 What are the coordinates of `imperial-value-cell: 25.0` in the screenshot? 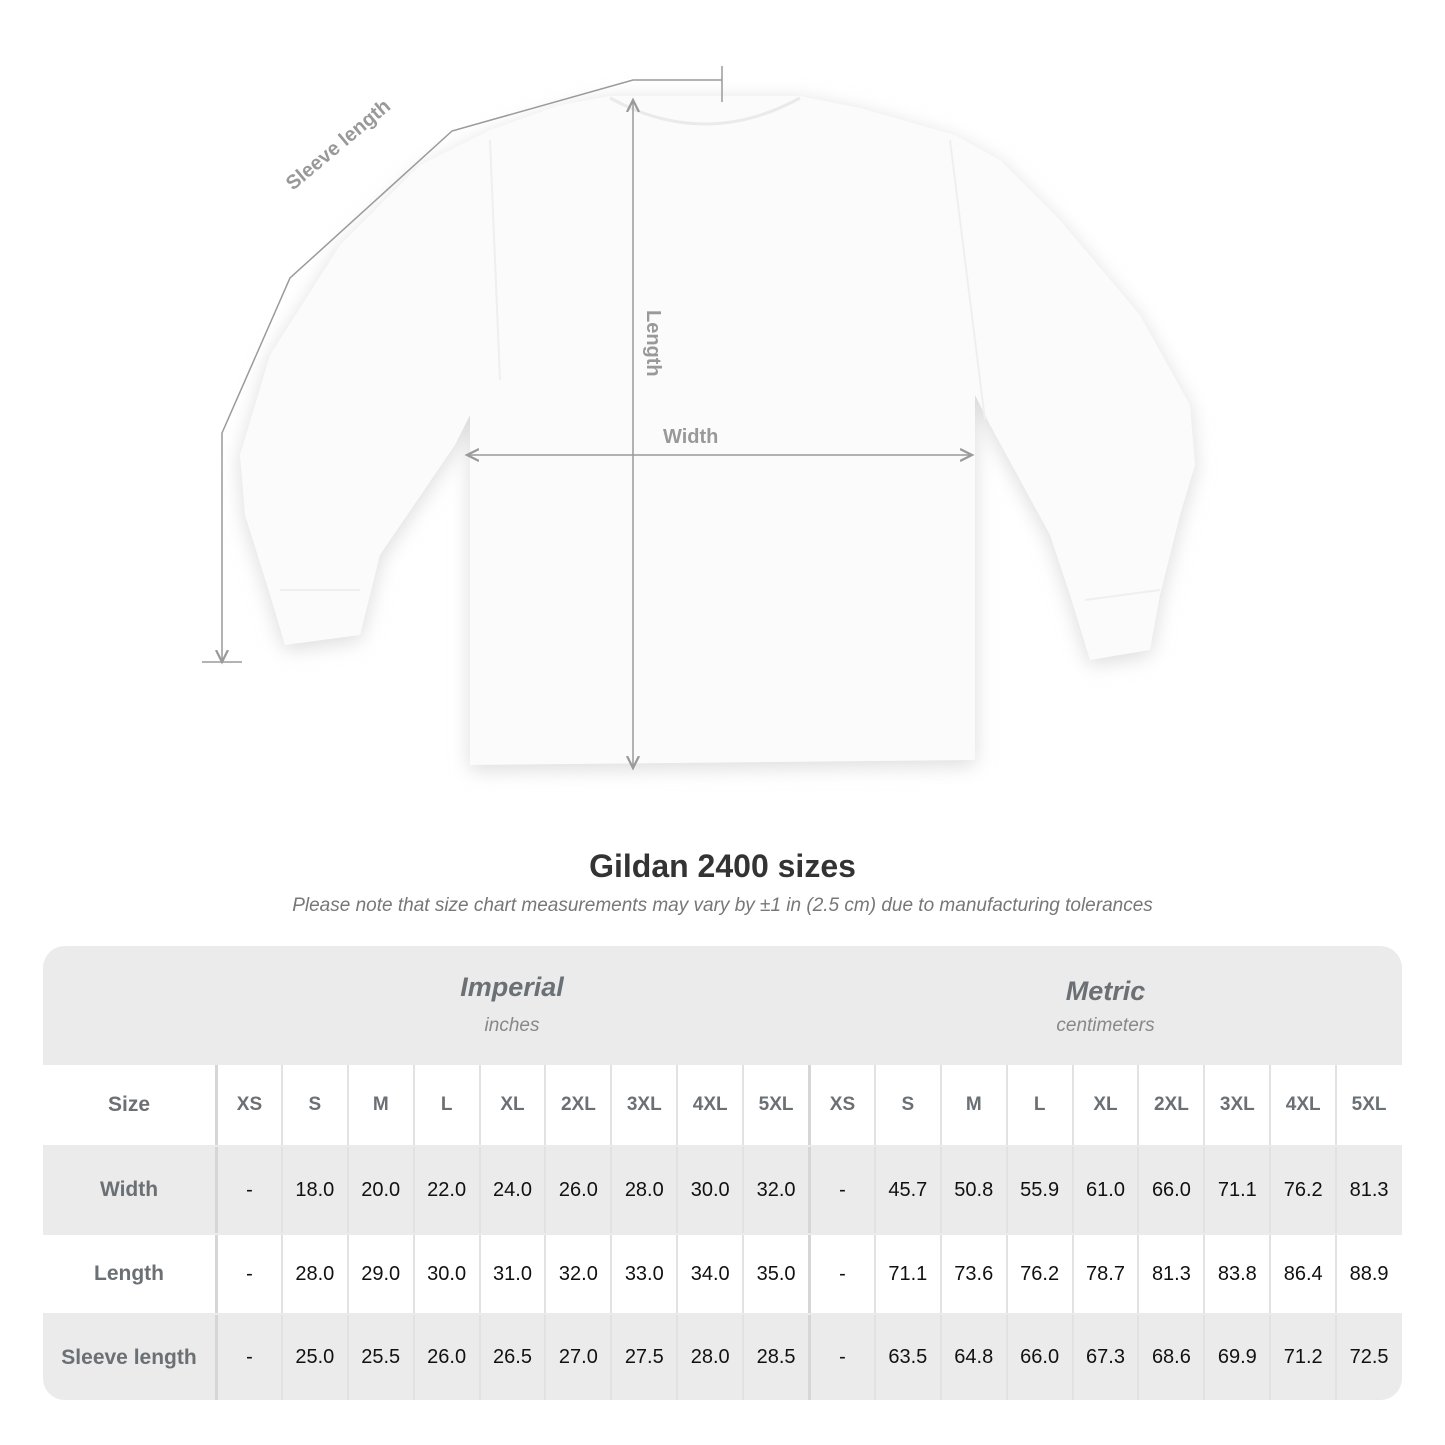 It's located at (313, 1357).